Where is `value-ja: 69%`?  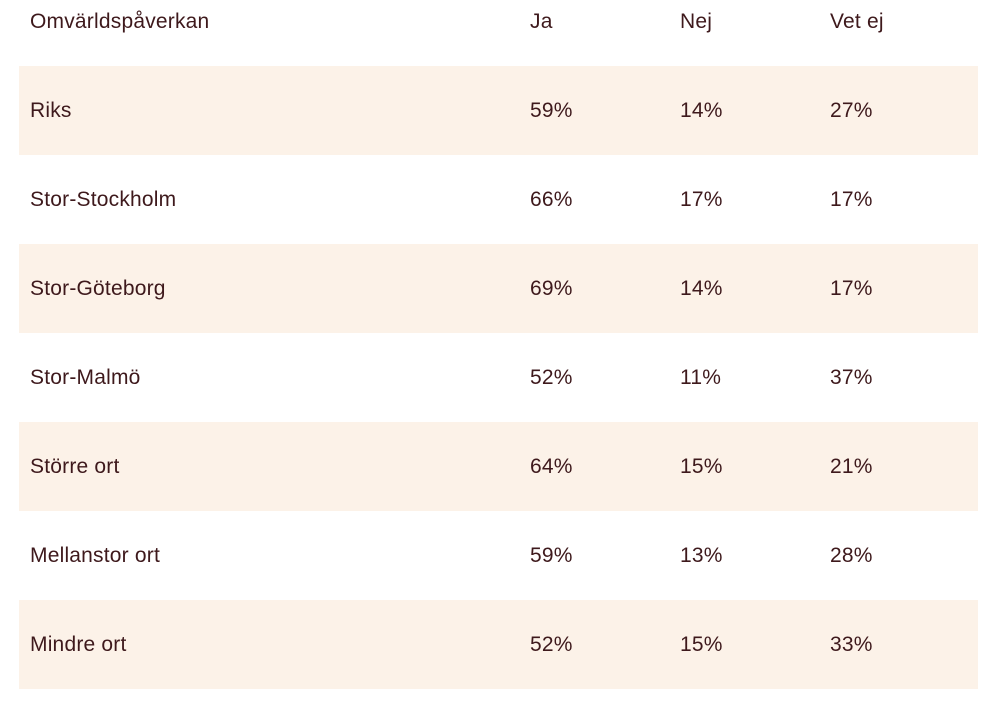
value-ja: 69% is located at coordinates (551, 288).